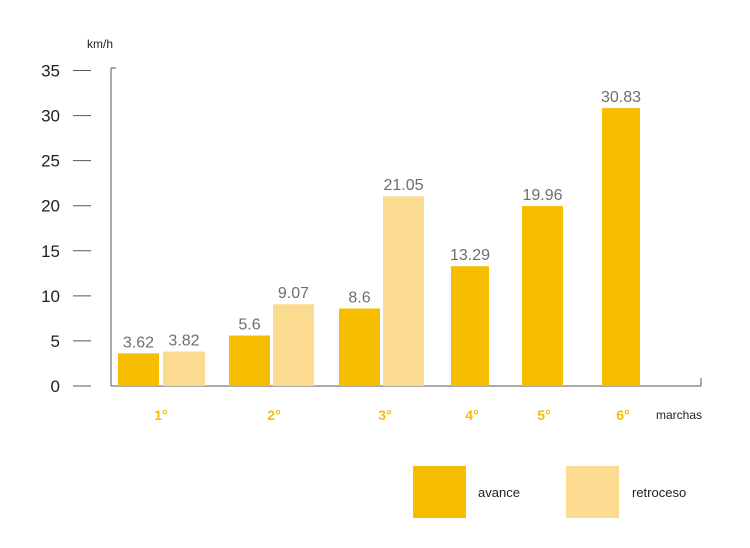 The width and height of the screenshot is (750, 548). Describe the element at coordinates (50, 296) in the screenshot. I see `y-tick-label: 10` at that location.